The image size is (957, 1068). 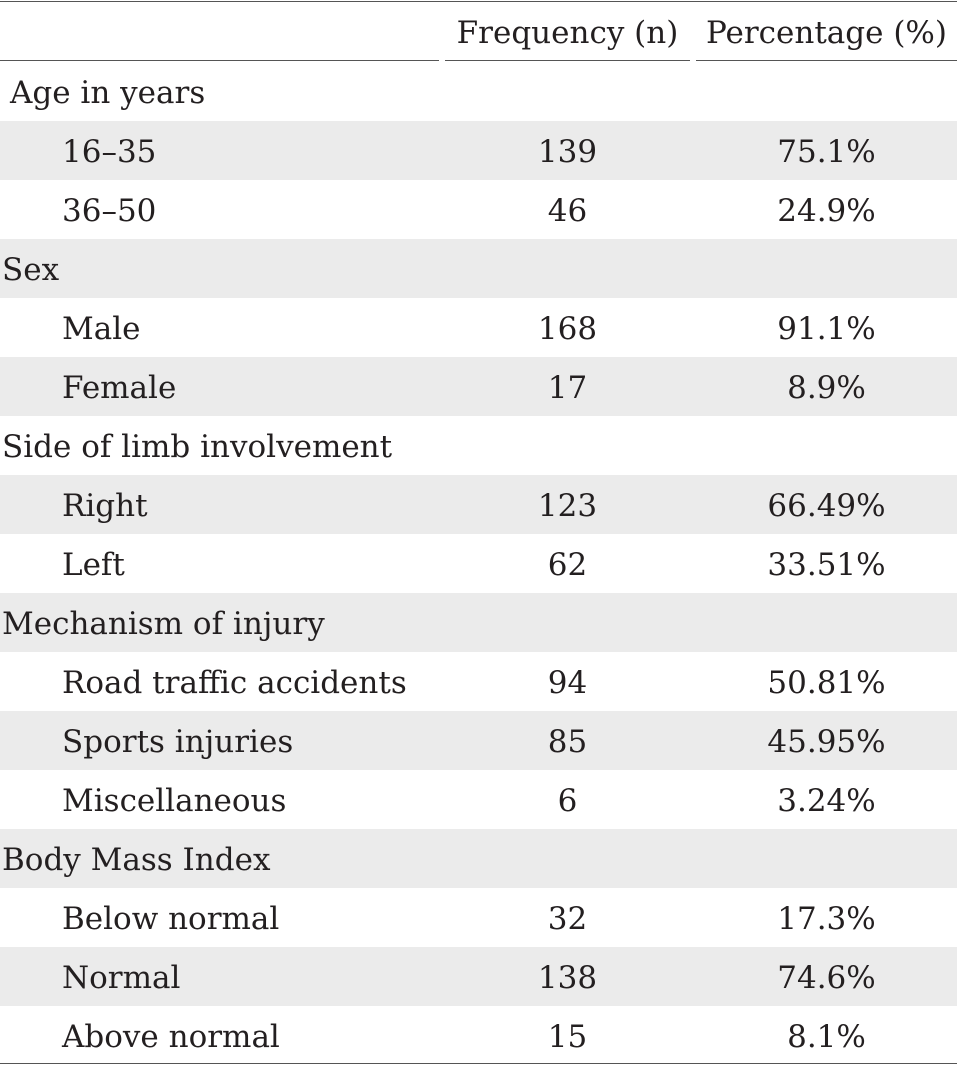 I want to click on table-header: Frequency (n) Percentage (%), so click(x=478, y=31).